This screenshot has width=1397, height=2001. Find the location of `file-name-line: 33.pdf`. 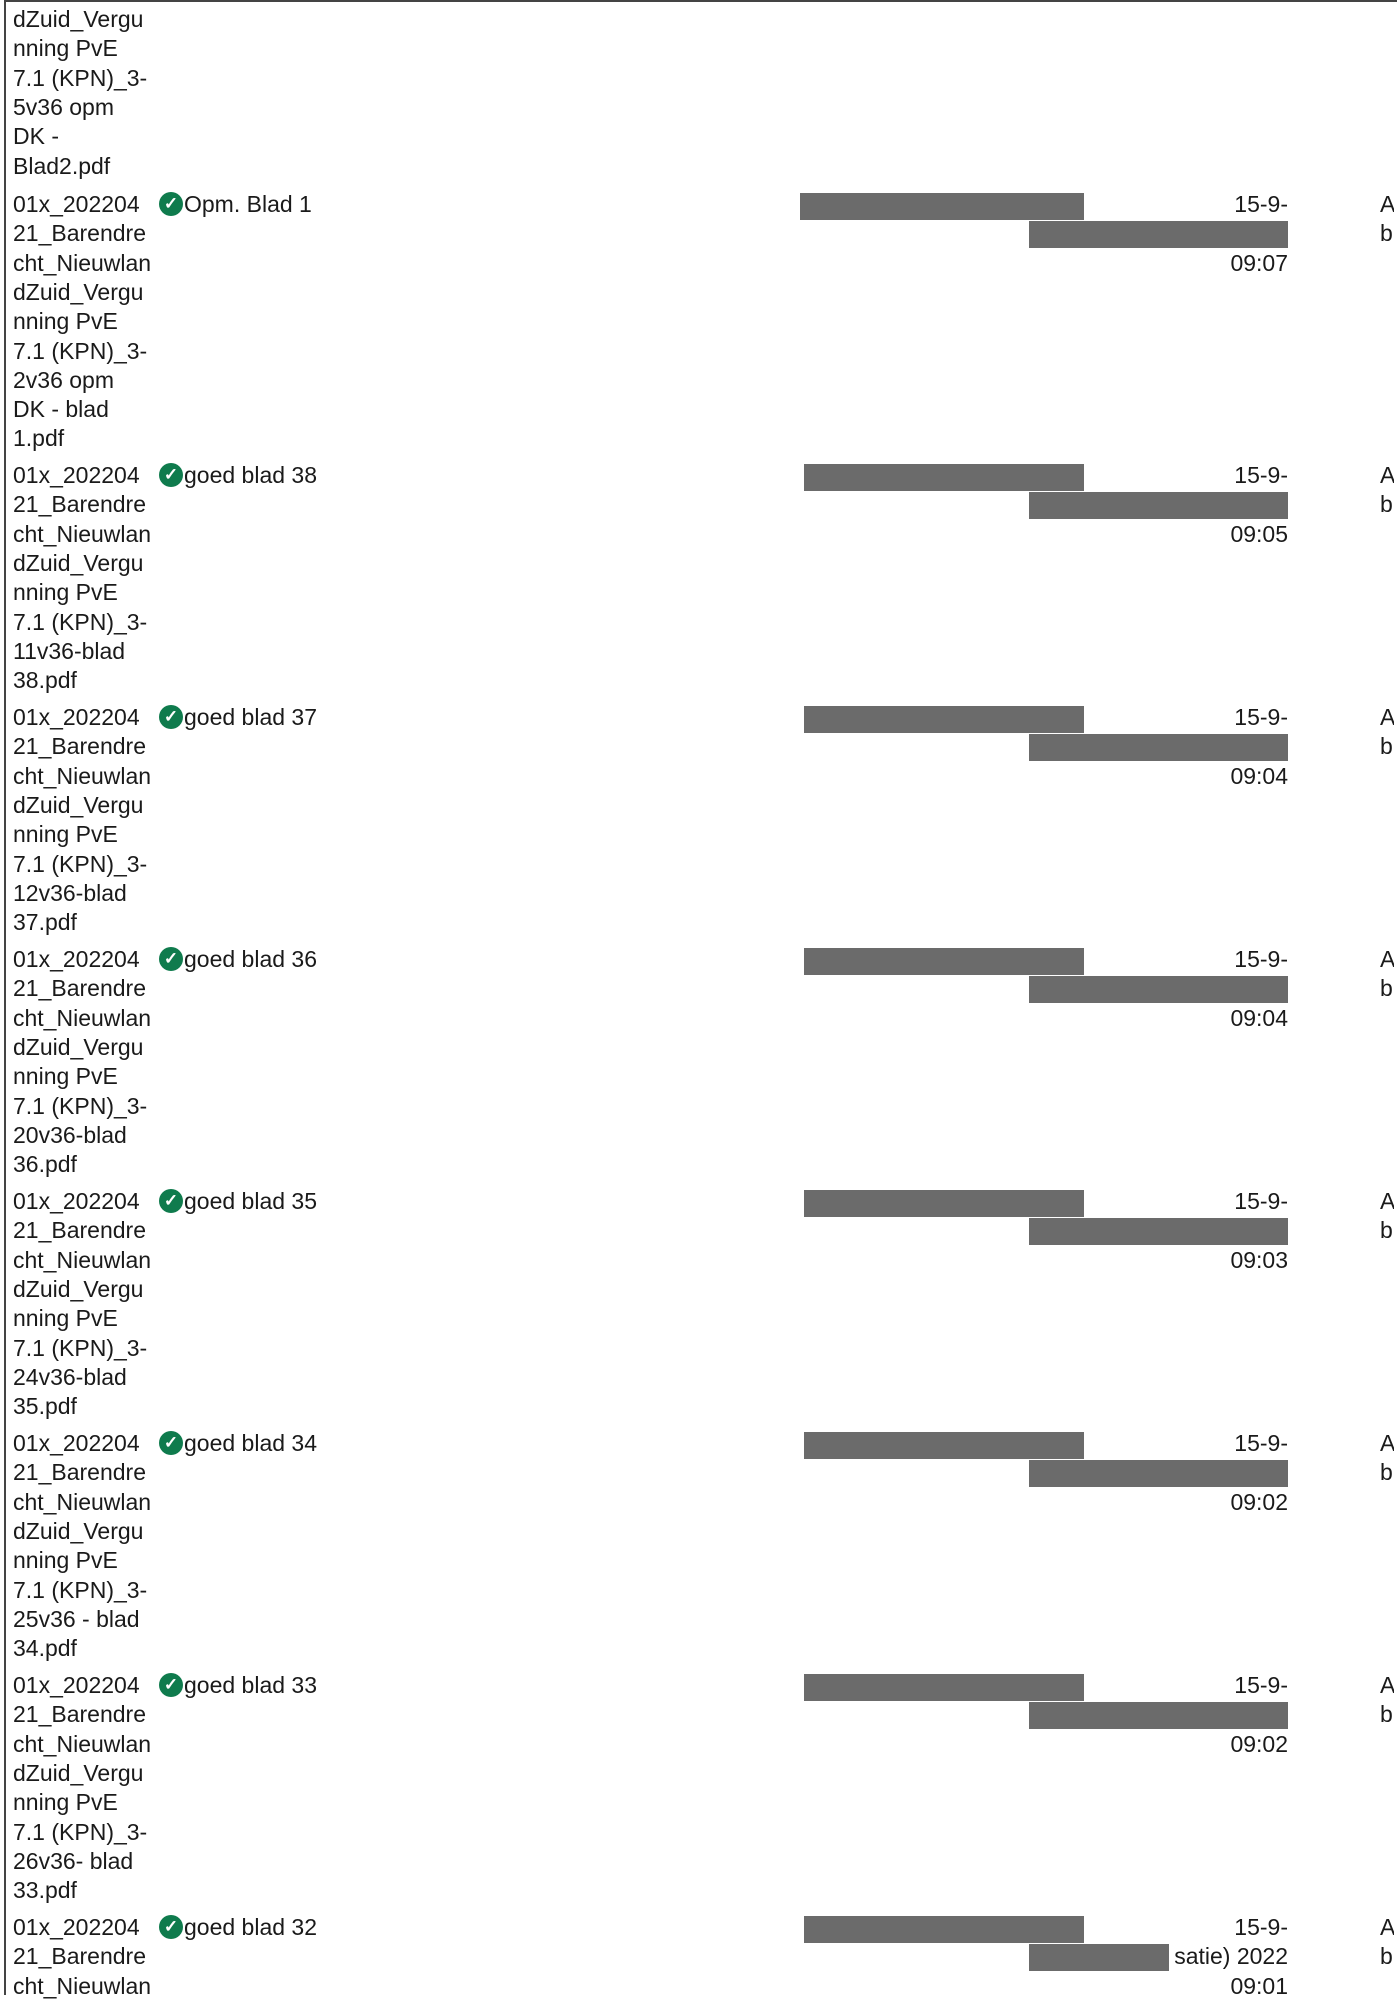

file-name-line: 33.pdf is located at coordinates (45, 1890).